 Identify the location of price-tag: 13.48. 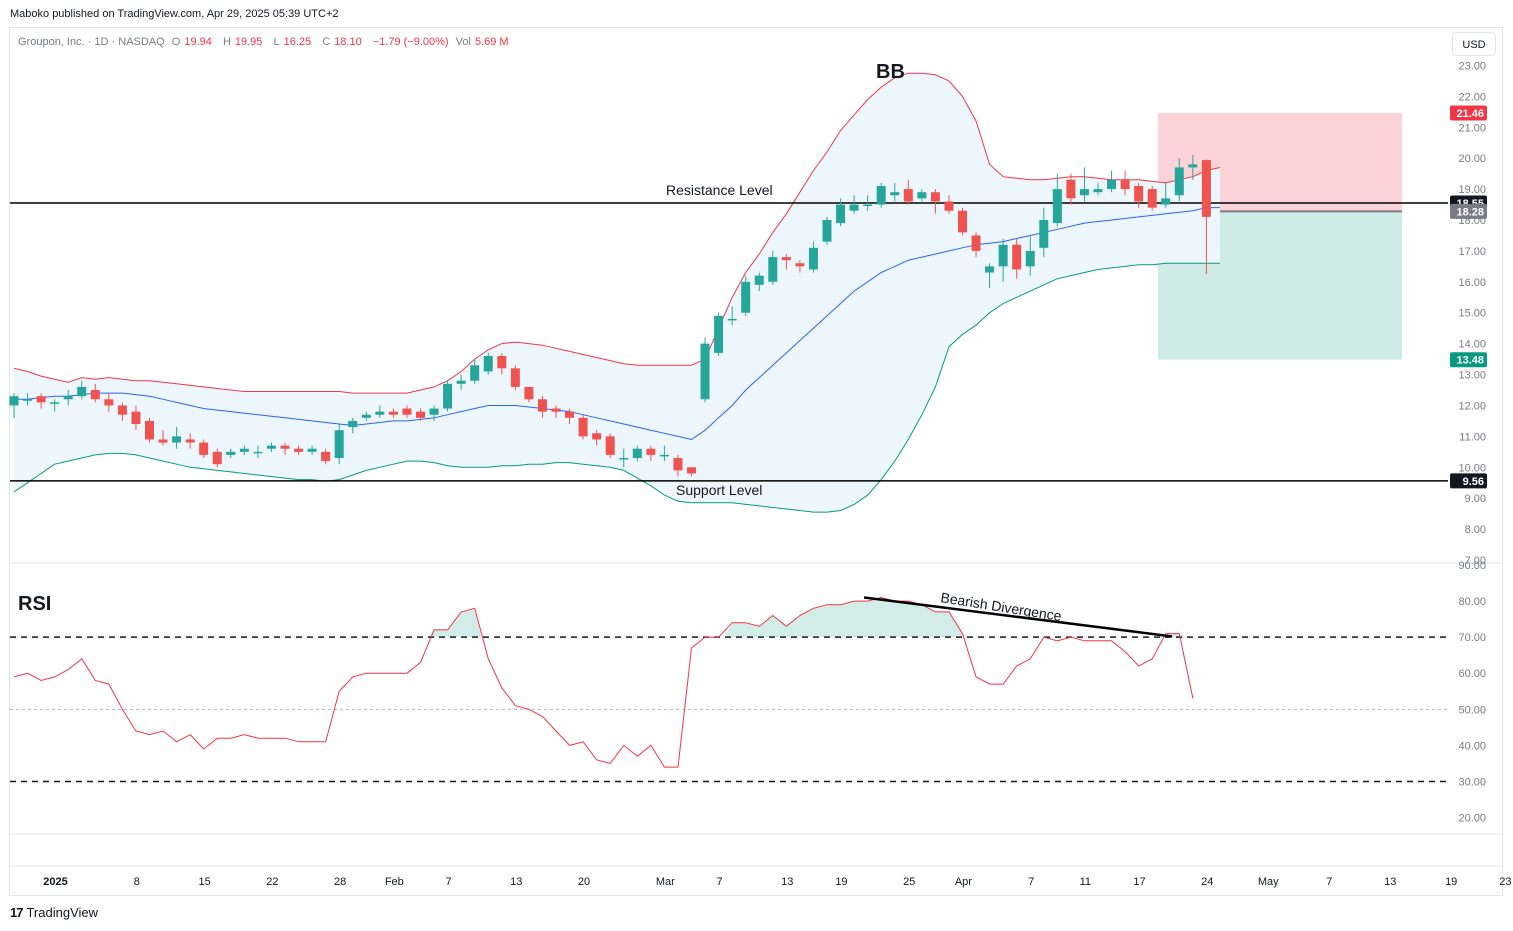
(1468, 360).